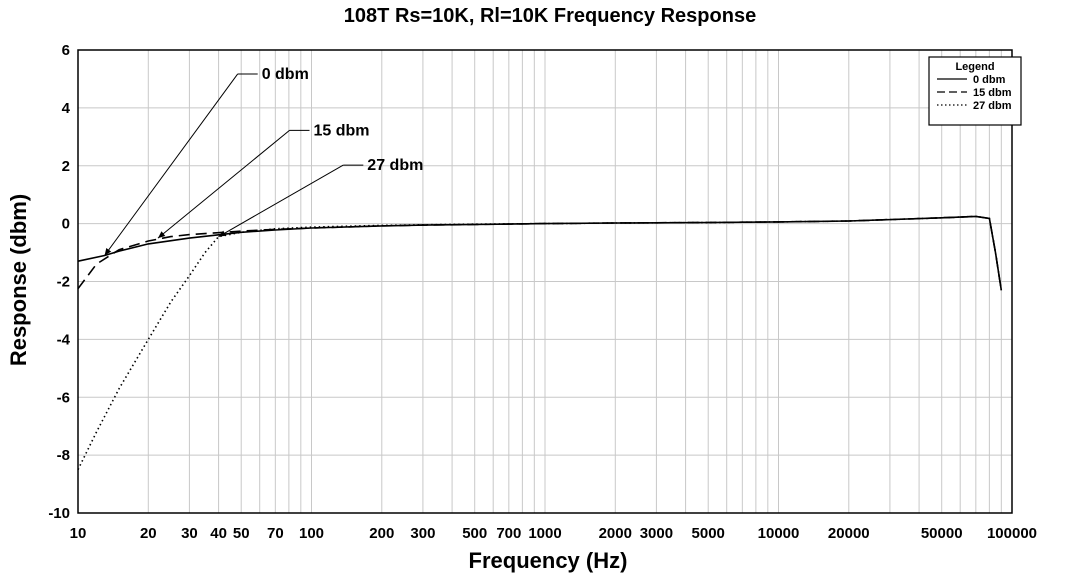 The image size is (1065, 580). I want to click on x-tick-label: 300, so click(422, 533).